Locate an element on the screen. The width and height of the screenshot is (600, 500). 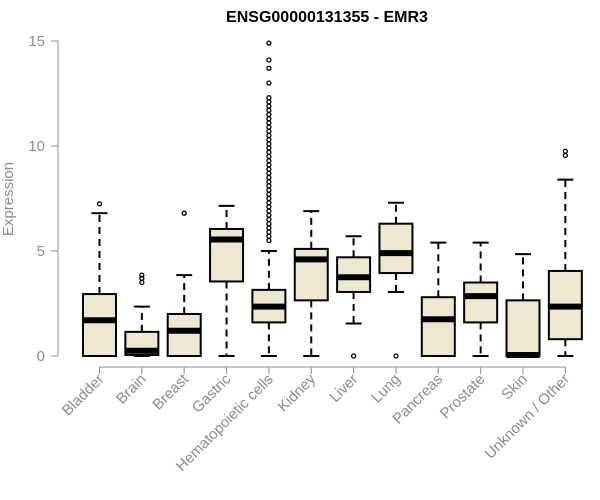
box-liver is located at coordinates (354, 297).